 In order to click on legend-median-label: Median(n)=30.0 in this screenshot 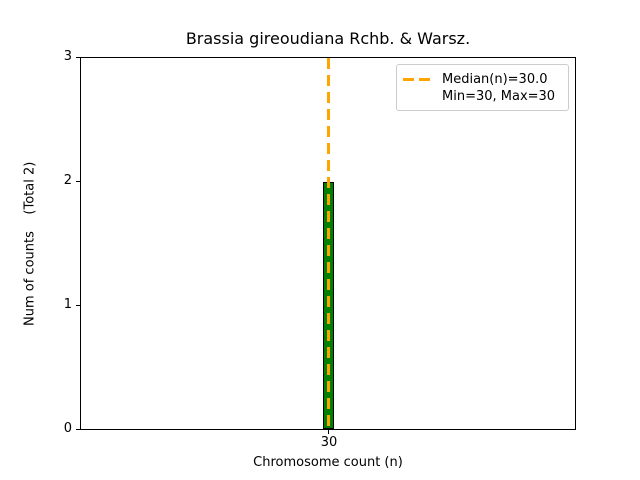, I will do `click(495, 79)`.